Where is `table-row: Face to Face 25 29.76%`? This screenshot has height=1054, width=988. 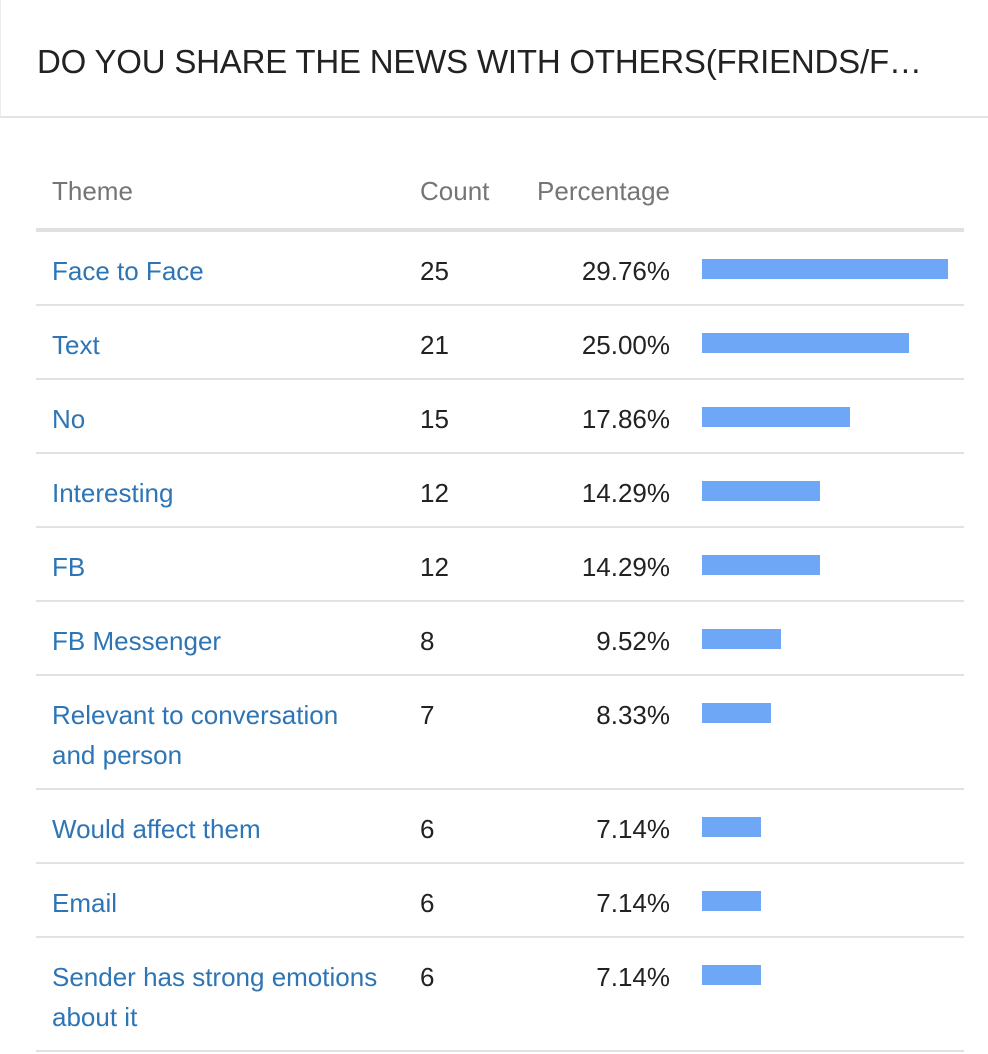
table-row: Face to Face 25 29.76% is located at coordinates (500, 269).